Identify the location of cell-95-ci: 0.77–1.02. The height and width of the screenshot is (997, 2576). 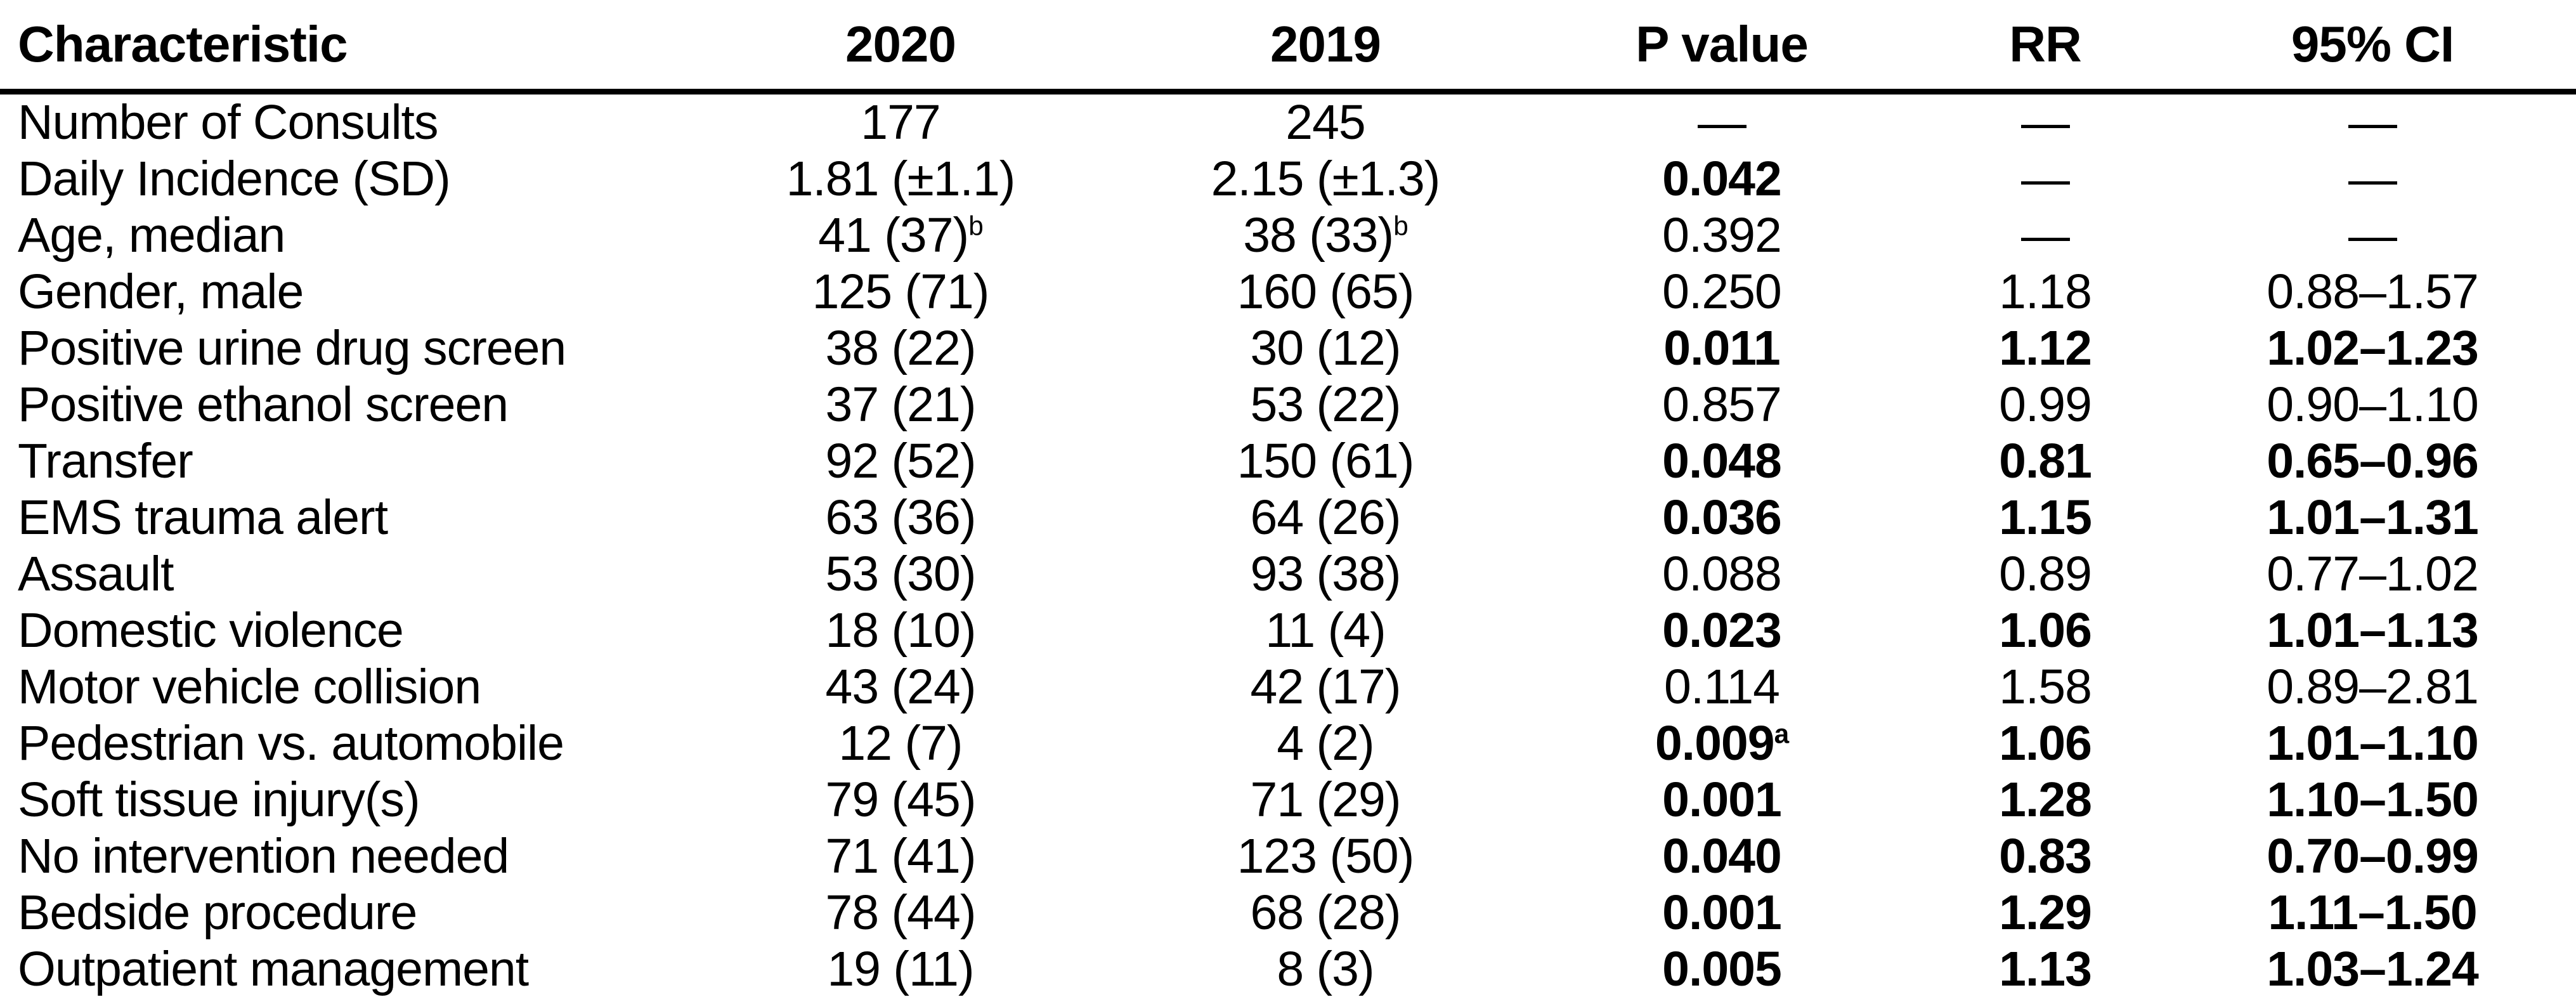
(2372, 574).